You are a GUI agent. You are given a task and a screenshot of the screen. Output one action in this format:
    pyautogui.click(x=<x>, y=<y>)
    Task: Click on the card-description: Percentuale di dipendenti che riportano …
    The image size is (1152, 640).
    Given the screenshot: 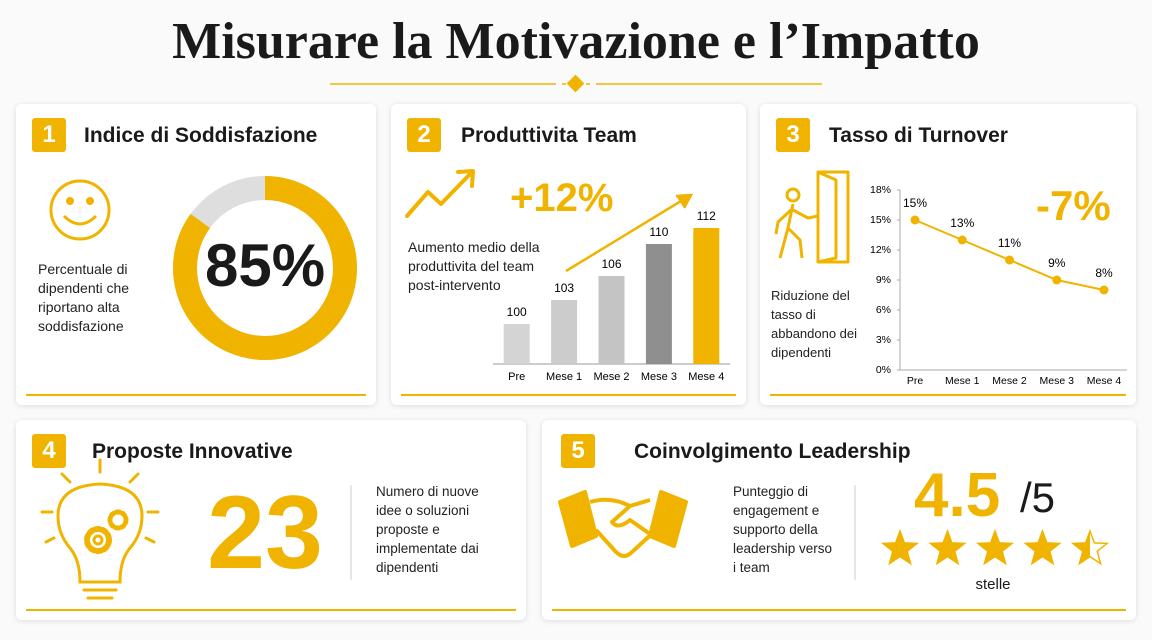 What is the action you would take?
    pyautogui.click(x=84, y=297)
    